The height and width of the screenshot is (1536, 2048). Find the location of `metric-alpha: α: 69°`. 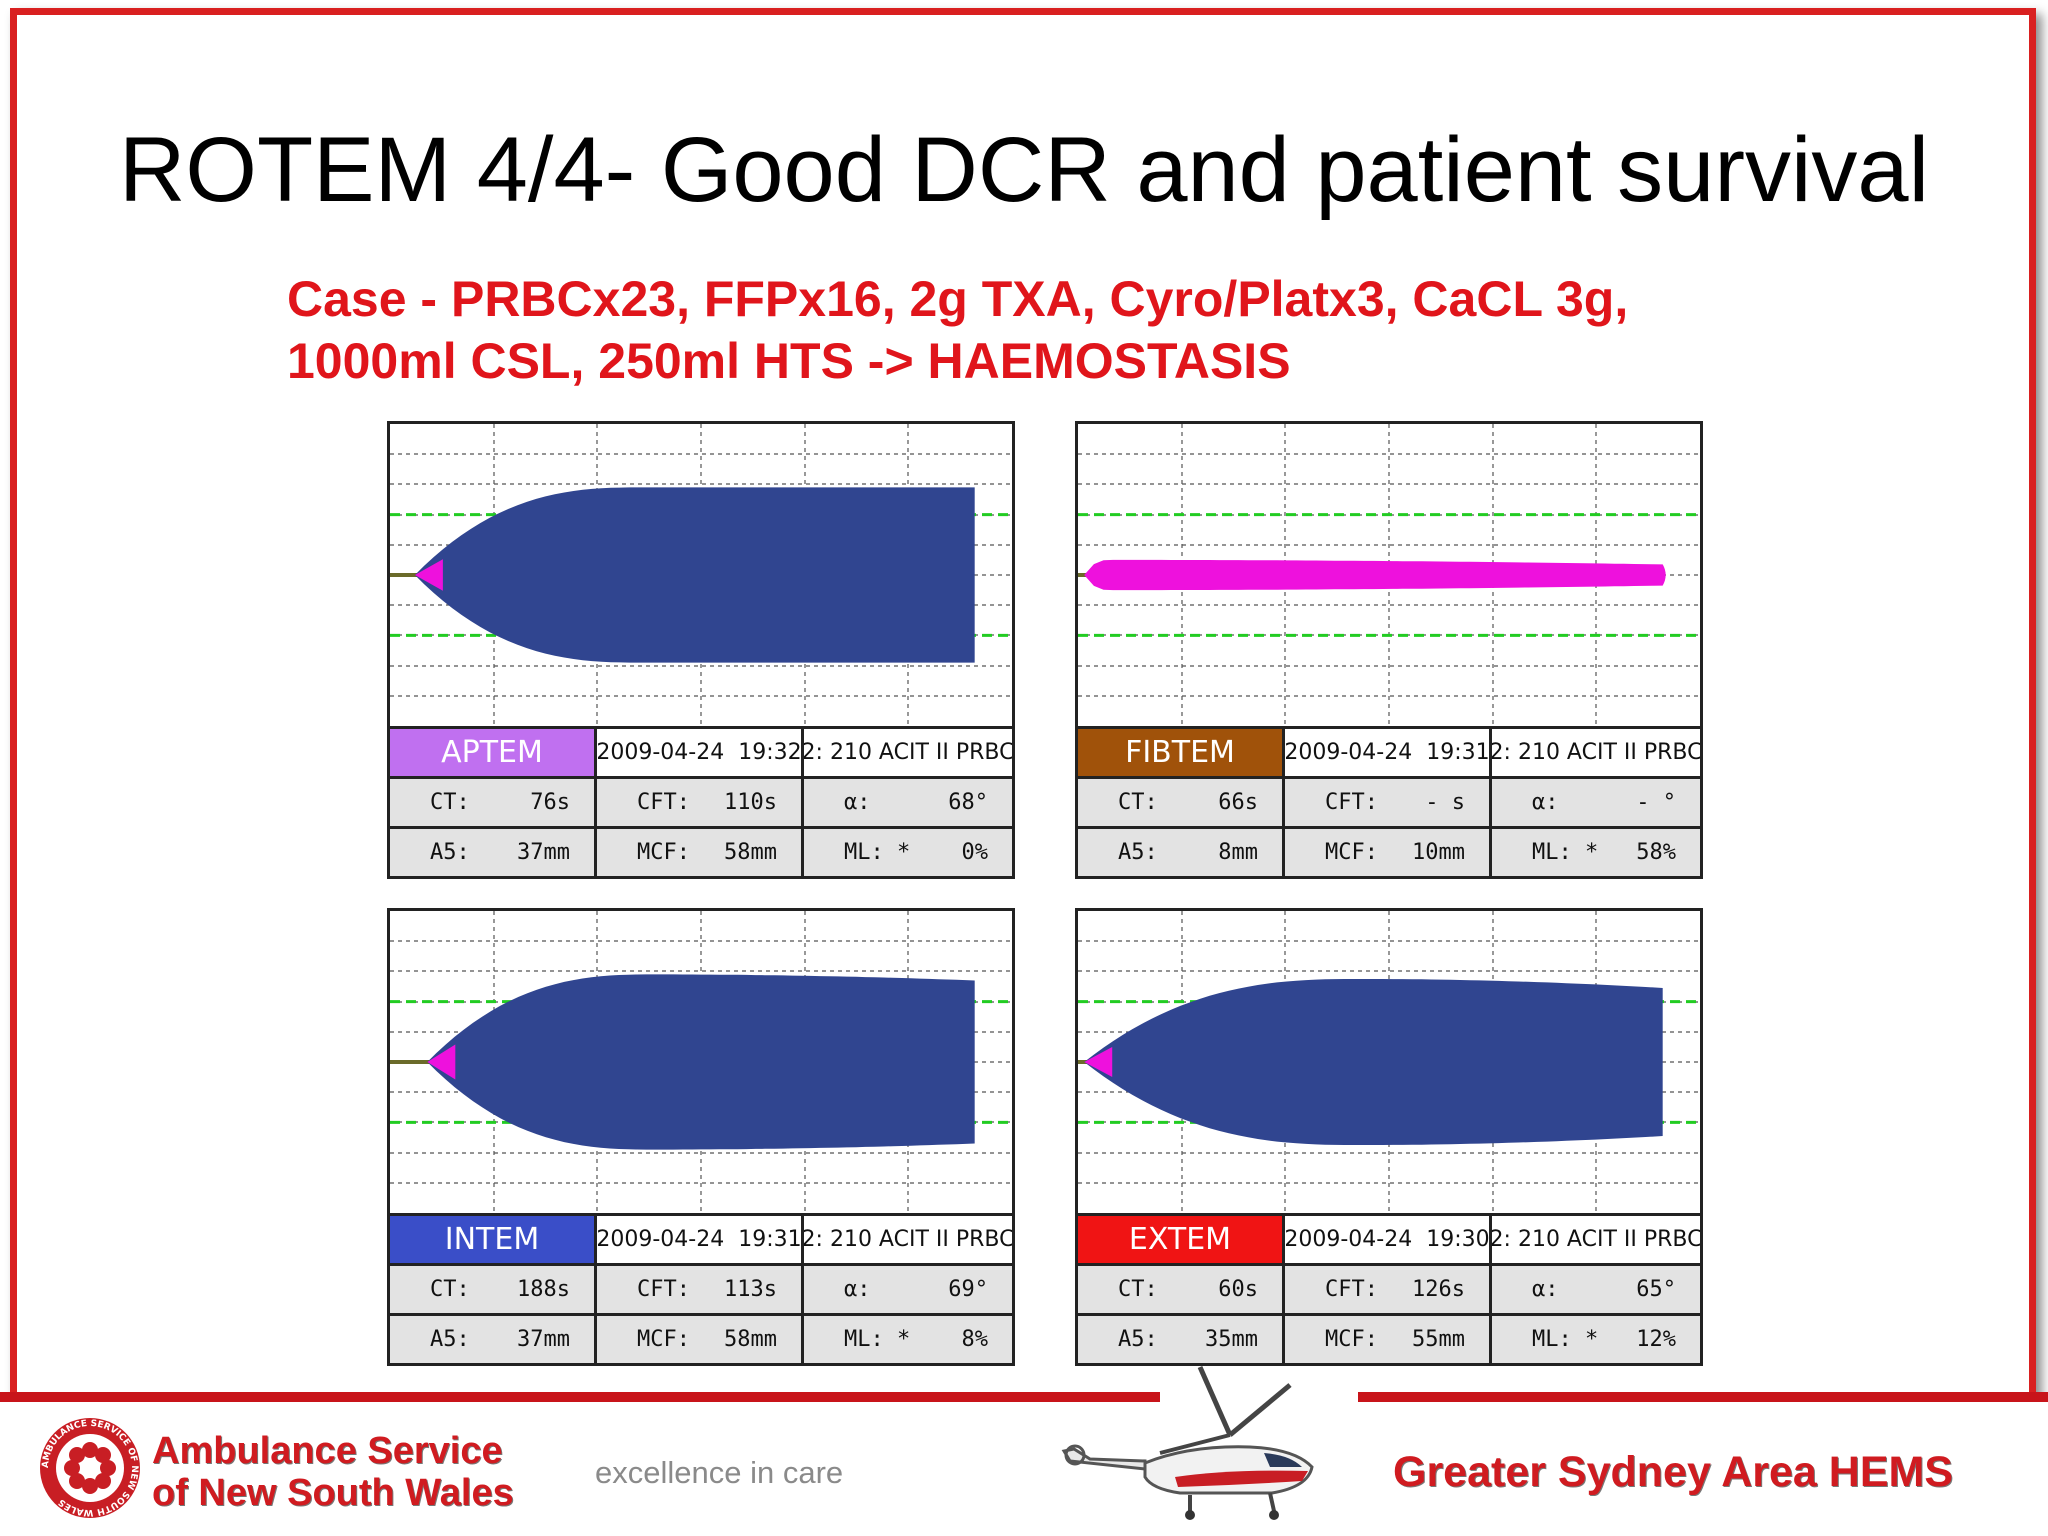

metric-alpha: α: 69° is located at coordinates (908, 1288).